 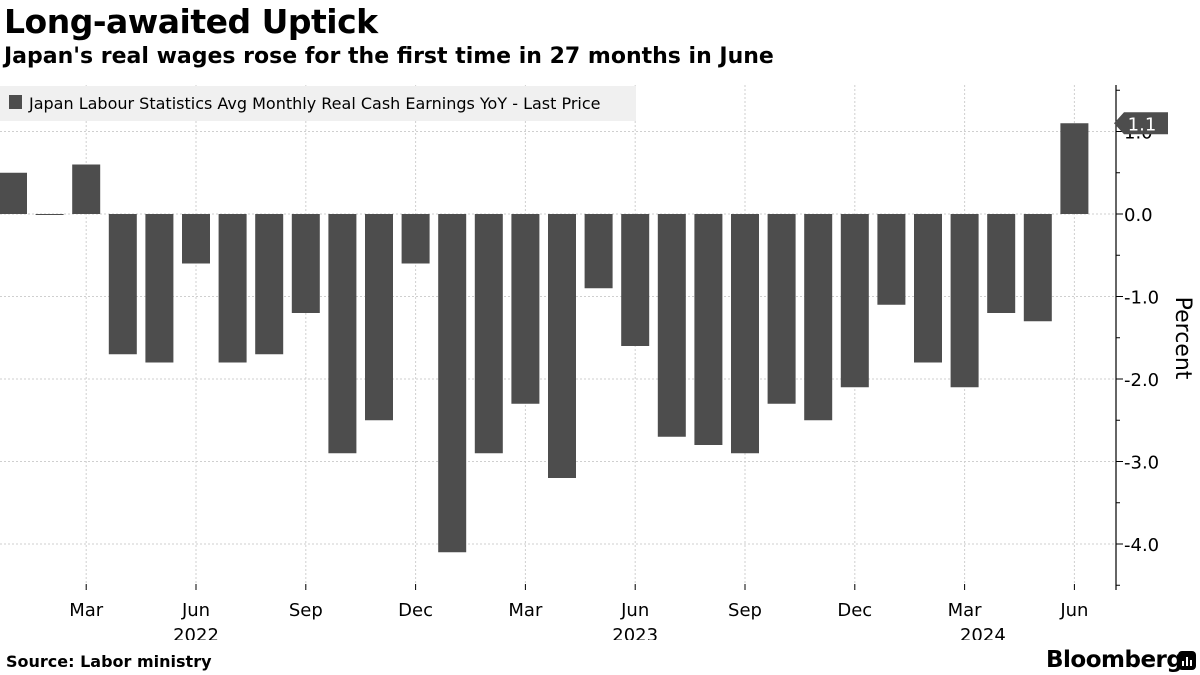 I want to click on bar: 2022-03: 0.6, so click(x=86, y=189).